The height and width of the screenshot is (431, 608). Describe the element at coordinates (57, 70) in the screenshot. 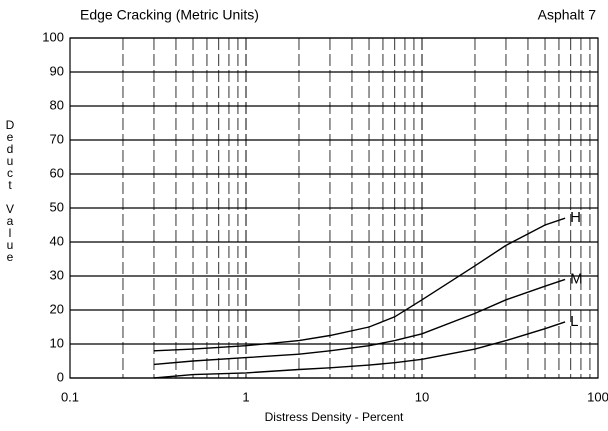

I see `y-tick-label: 90` at that location.